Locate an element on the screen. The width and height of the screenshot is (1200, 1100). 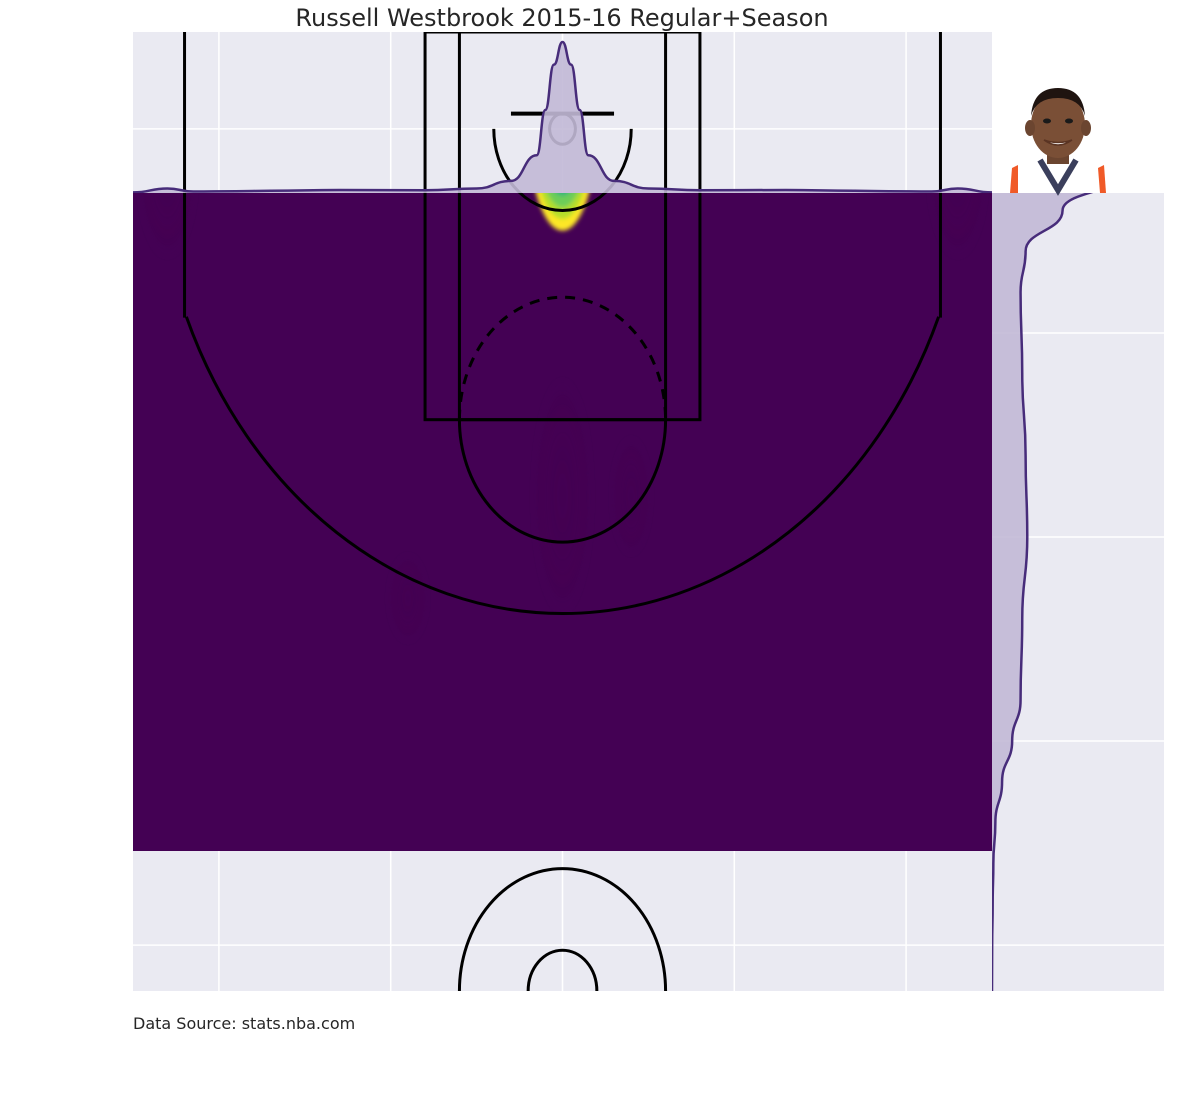
y-marginal-density is located at coordinates (1043, 592).